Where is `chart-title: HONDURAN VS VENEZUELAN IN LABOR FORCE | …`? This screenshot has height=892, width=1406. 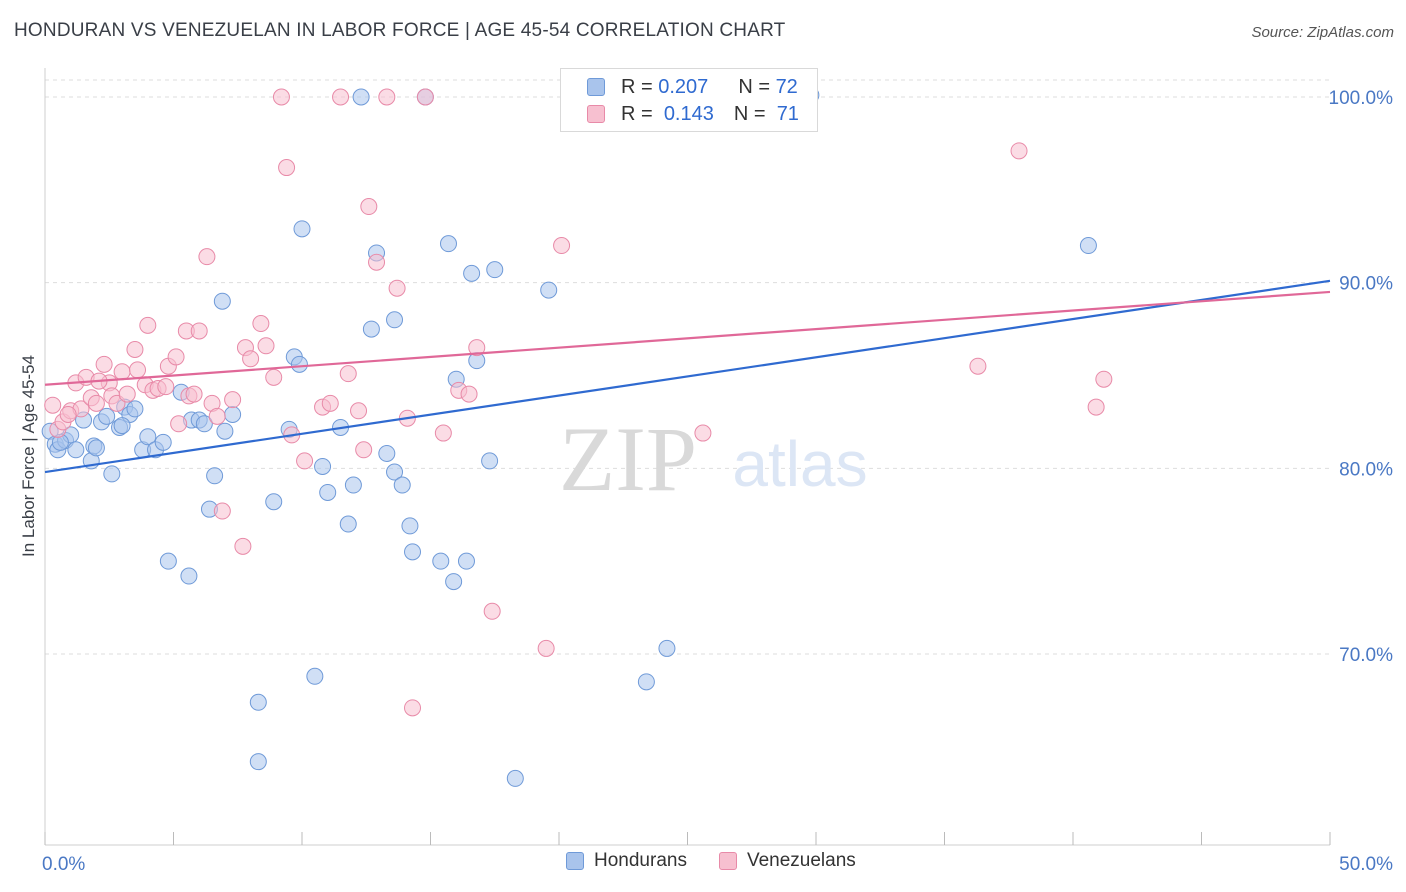
chart-title: HONDURAN VS VENEZUELAN IN LABOR FORCE | … is located at coordinates (400, 30).